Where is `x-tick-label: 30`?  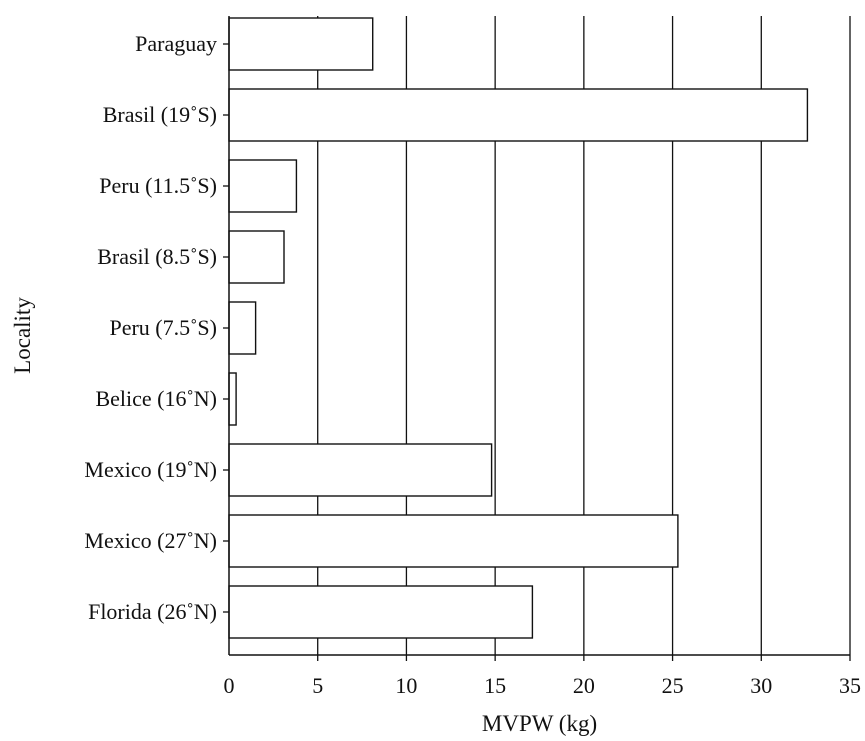 x-tick-label: 30 is located at coordinates (761, 685).